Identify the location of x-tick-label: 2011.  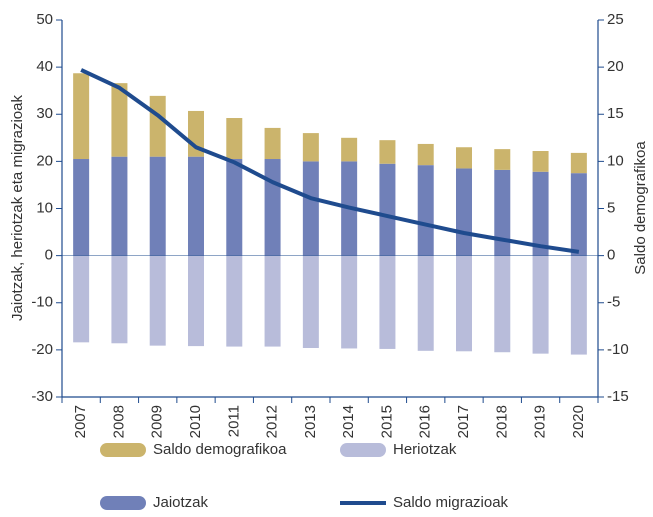
(233, 421).